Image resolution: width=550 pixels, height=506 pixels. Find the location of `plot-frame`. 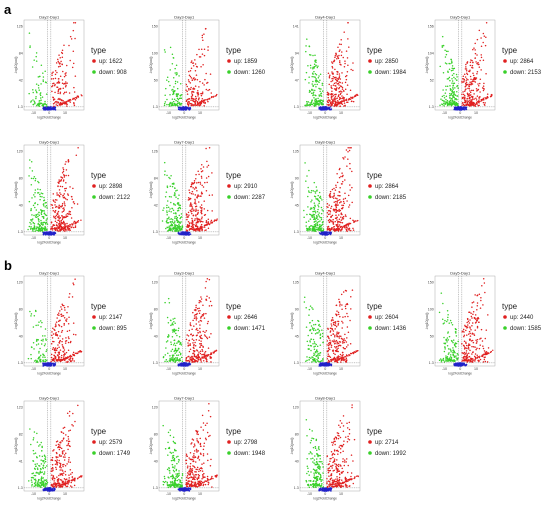

plot-frame is located at coordinates (54, 65).